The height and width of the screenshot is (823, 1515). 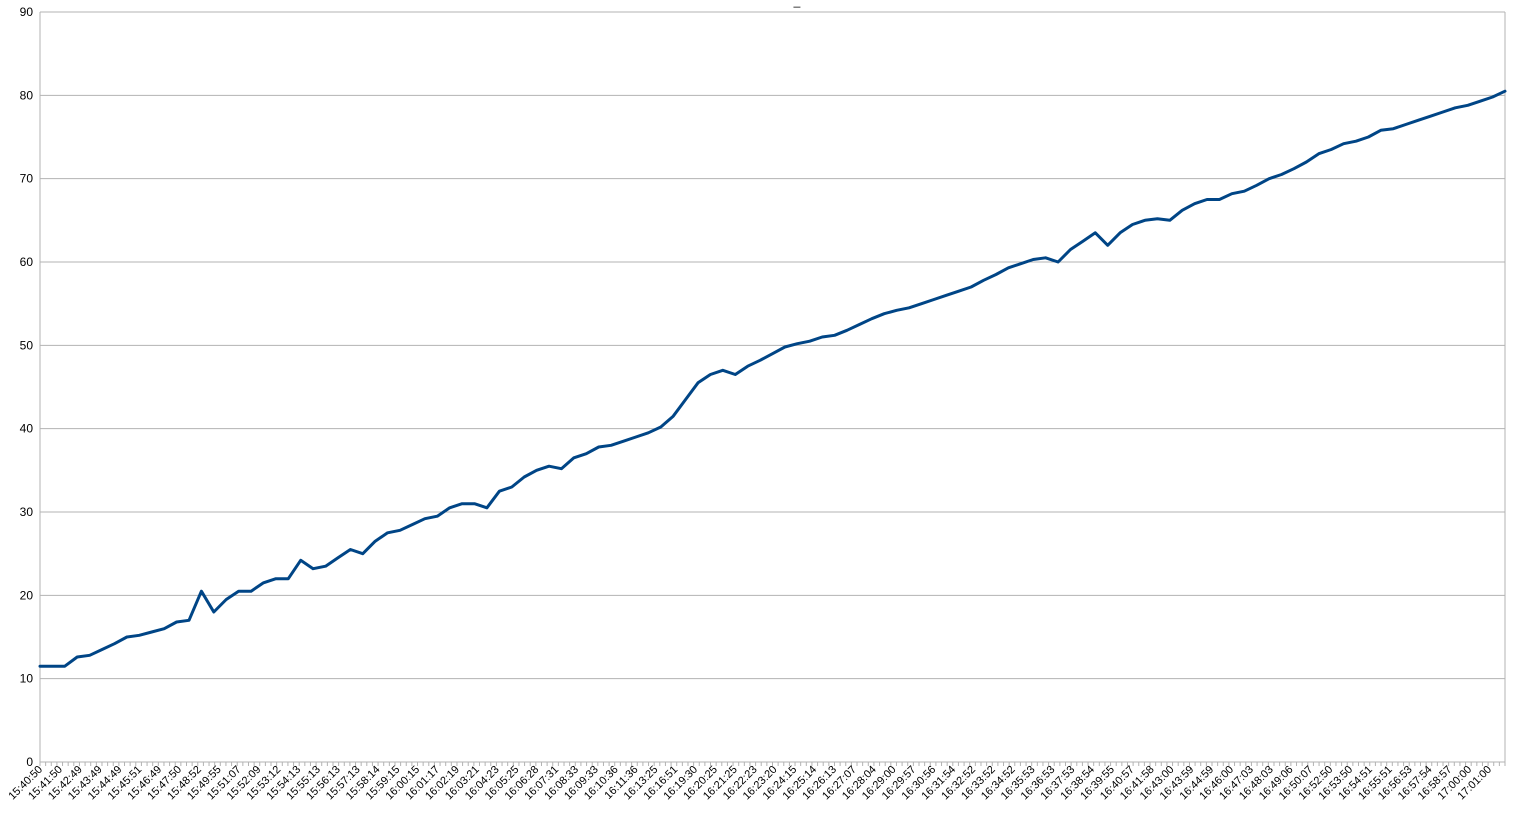 I want to click on y-axis-ticks: 0 10 20 30 40 50 60 70 80 90, so click(x=27, y=387).